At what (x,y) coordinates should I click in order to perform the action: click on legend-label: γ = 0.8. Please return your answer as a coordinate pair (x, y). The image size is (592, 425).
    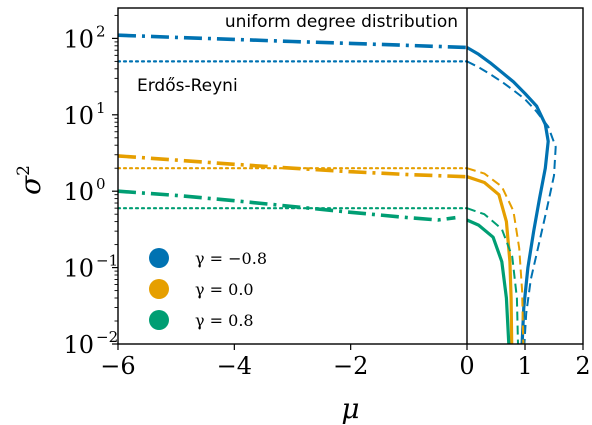
    Looking at the image, I should click on (224, 320).